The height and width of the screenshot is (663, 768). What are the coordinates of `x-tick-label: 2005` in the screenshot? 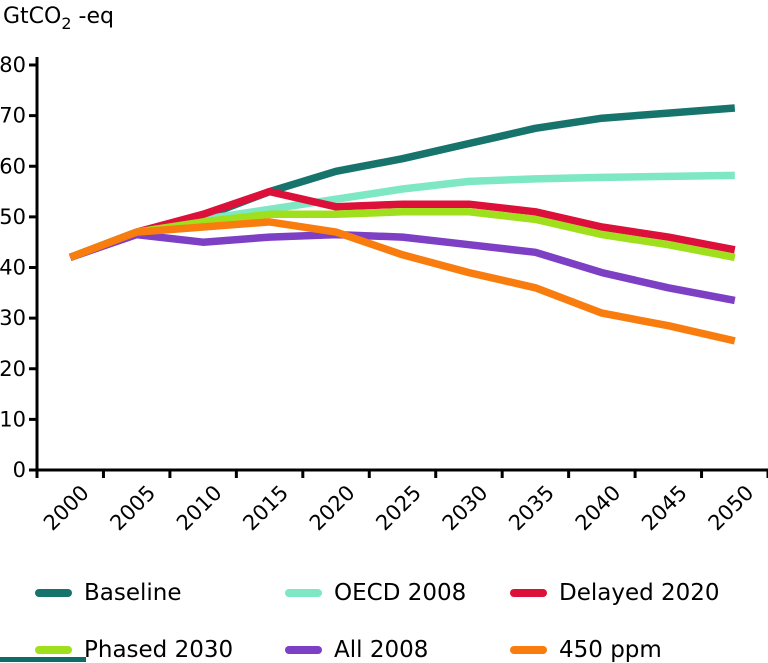 It's located at (132, 508).